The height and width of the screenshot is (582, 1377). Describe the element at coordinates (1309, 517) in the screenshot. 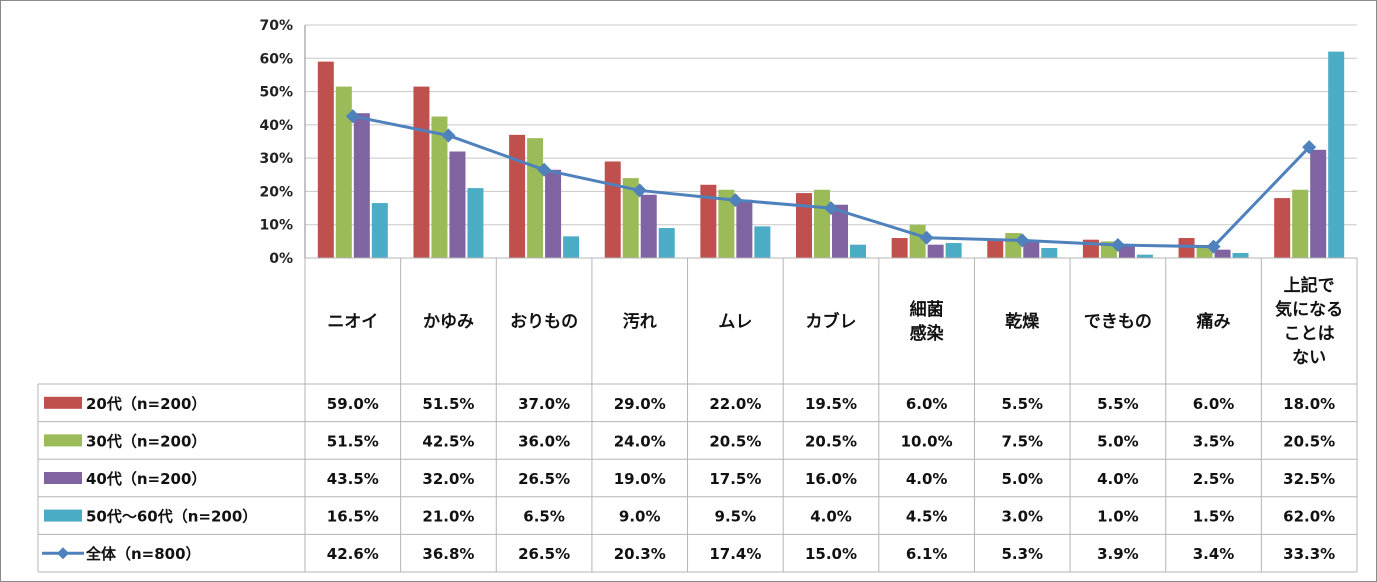

I see `table-cell: 62.0%` at that location.